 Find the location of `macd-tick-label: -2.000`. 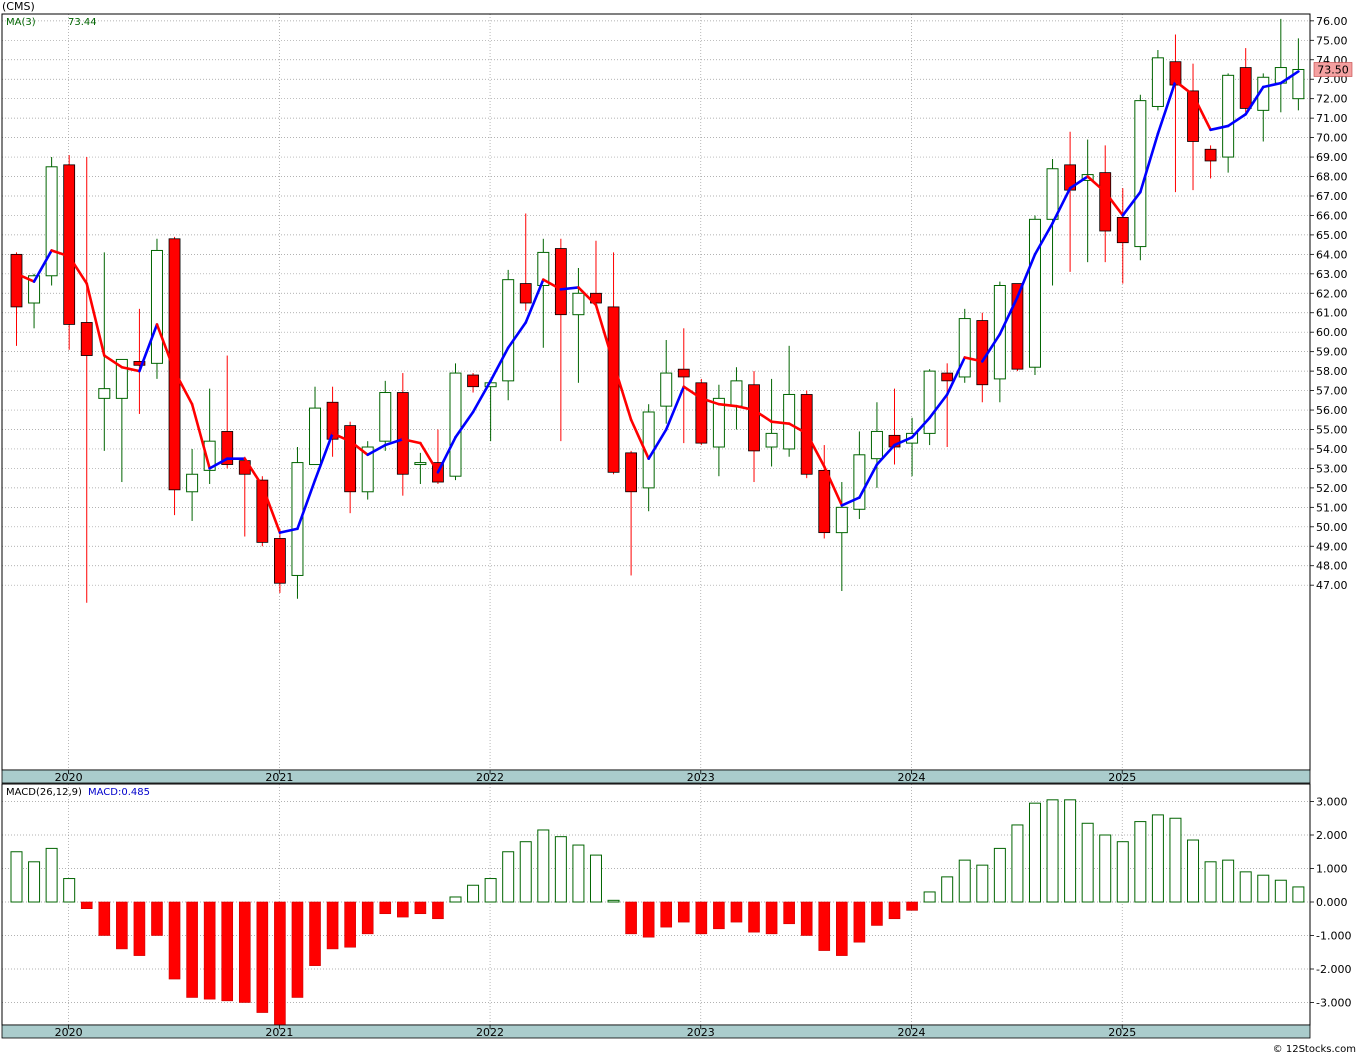

macd-tick-label: -2.000 is located at coordinates (1333, 969).